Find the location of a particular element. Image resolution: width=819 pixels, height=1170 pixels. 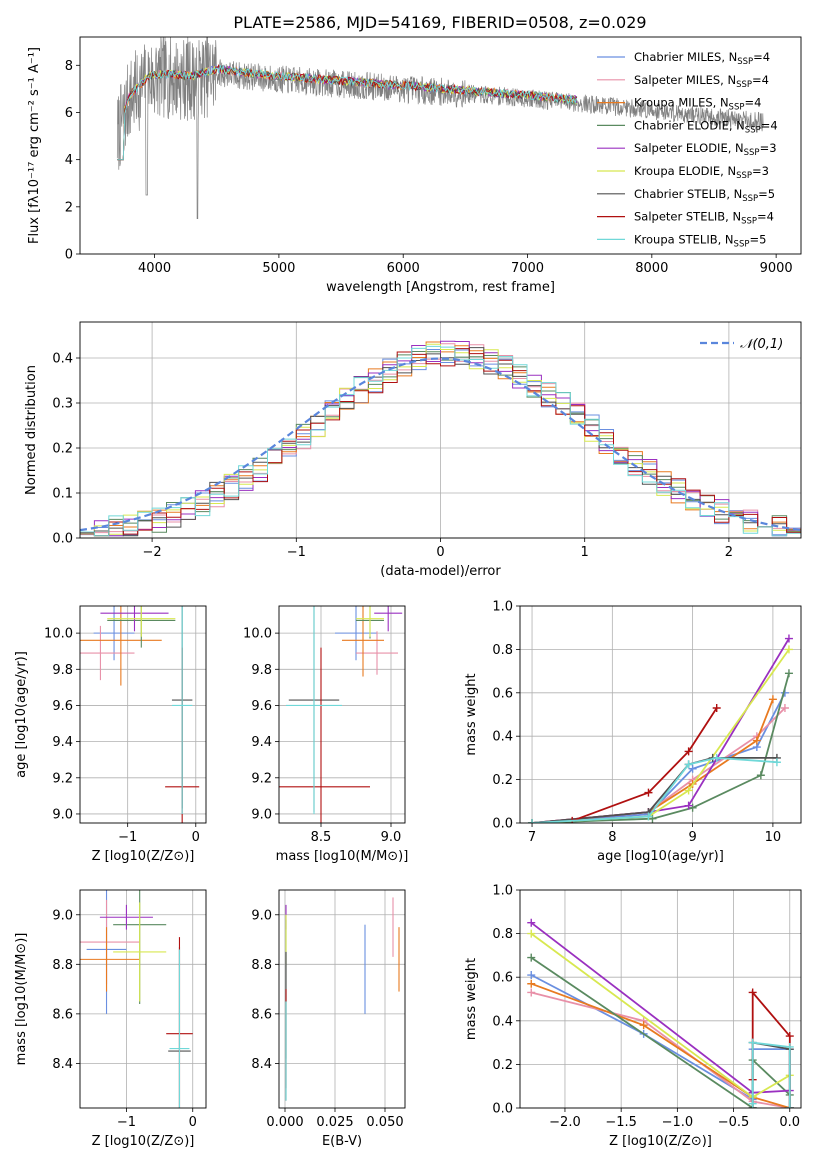

x-tick-label: 8.5 is located at coordinates (321, 837).